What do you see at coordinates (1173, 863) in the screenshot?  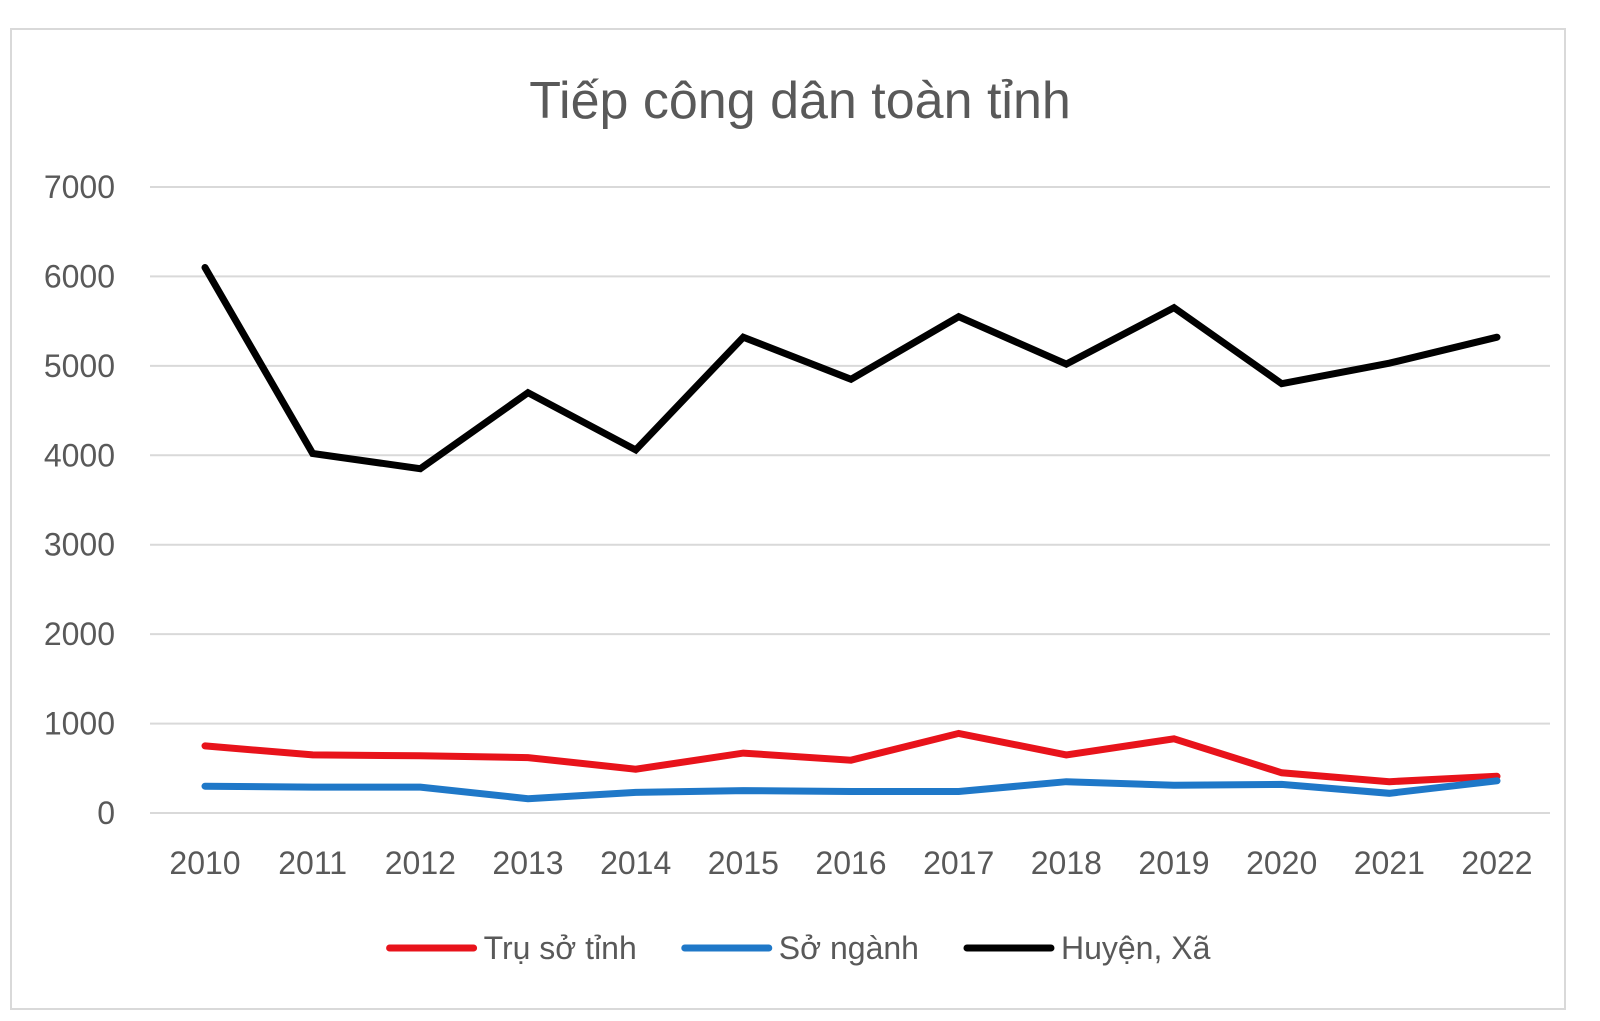 I see `x-tick-label: 2019` at bounding box center [1173, 863].